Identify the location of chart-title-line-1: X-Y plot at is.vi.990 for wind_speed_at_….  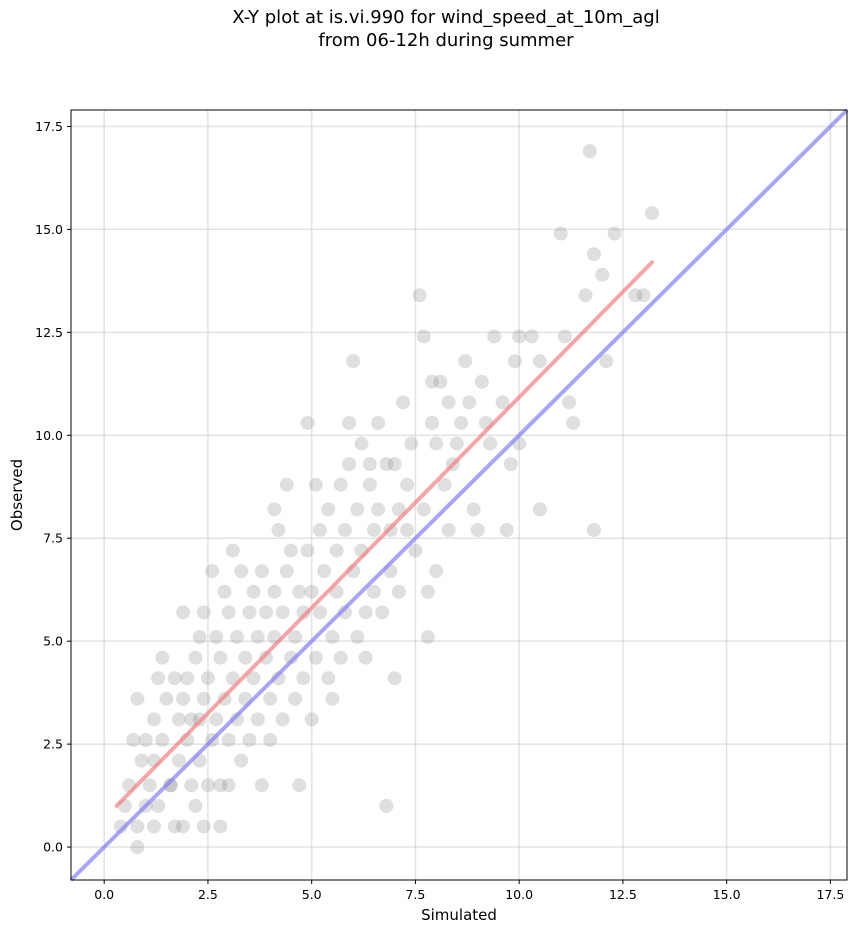
(446, 17).